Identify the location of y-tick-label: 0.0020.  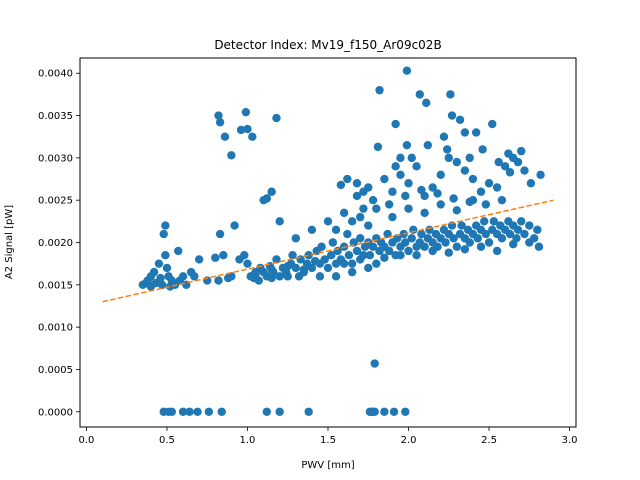
(55, 243).